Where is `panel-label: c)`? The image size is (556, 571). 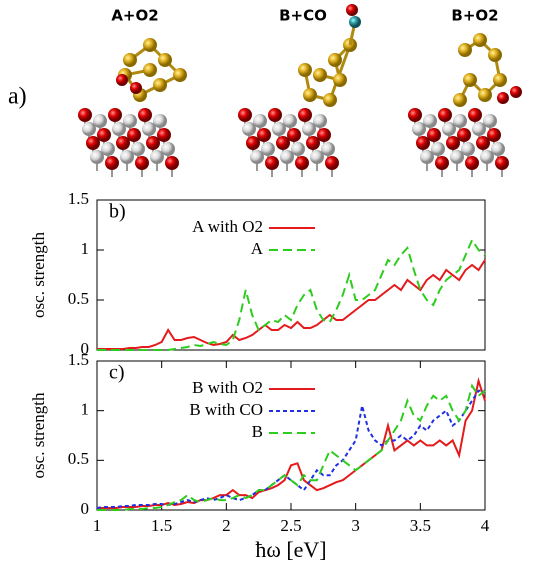 panel-label: c) is located at coordinates (117, 373).